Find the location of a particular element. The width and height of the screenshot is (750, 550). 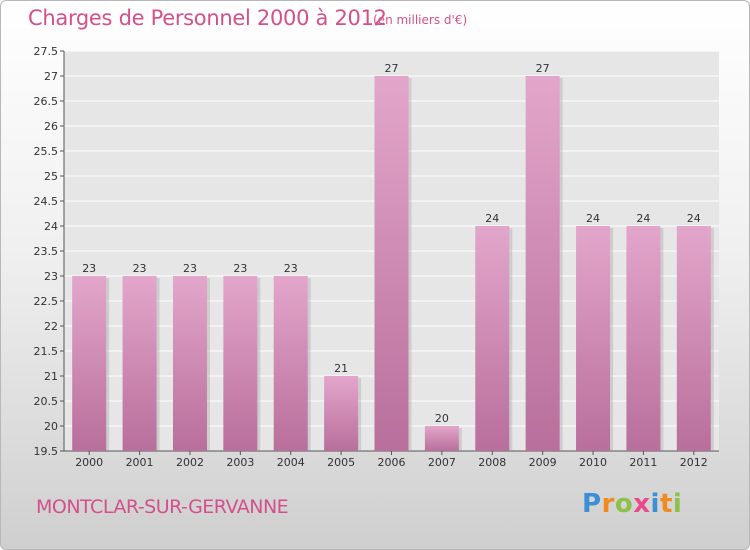

x-tick-label: 2011 is located at coordinates (643, 462).